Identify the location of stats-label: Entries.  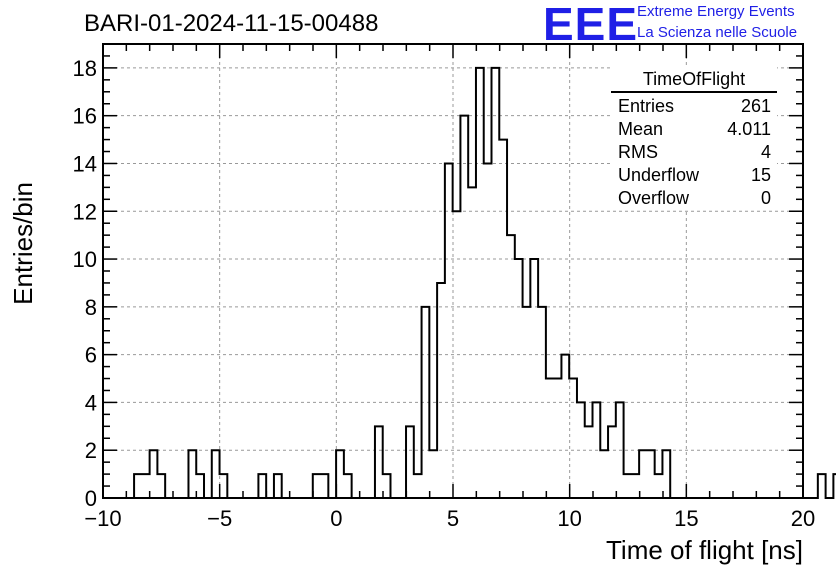
(646, 106).